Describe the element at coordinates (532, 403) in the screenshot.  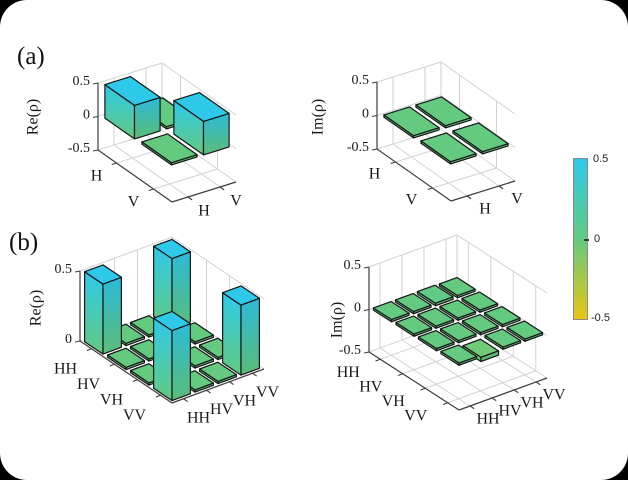
I see `col-label: VH` at that location.